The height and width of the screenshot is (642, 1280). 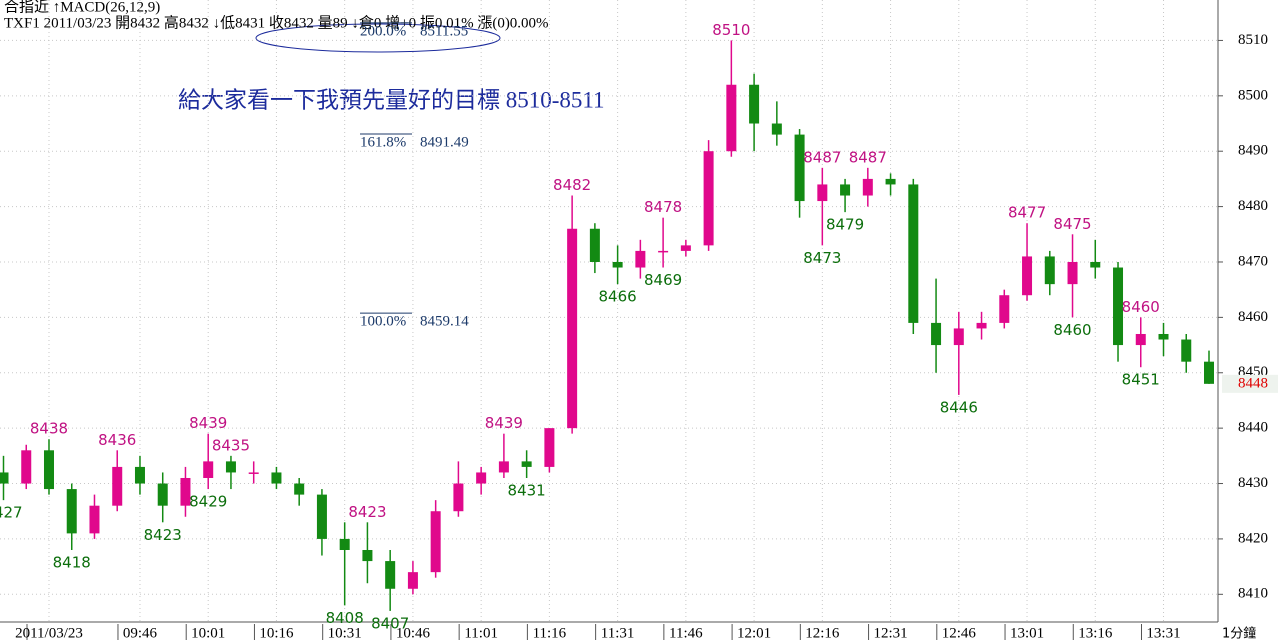 What do you see at coordinates (231, 445) in the screenshot?
I see `high-label: 8435` at bounding box center [231, 445].